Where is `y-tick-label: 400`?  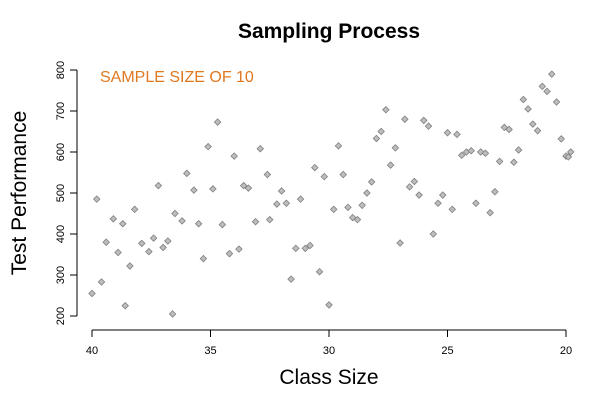 y-tick-label: 400 is located at coordinates (61, 234).